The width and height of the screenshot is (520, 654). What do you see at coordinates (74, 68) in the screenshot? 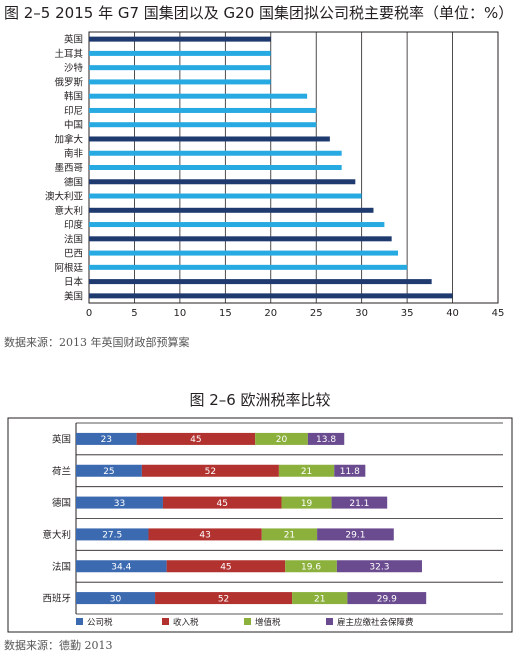
I see `y-category-label: 沙特` at bounding box center [74, 68].